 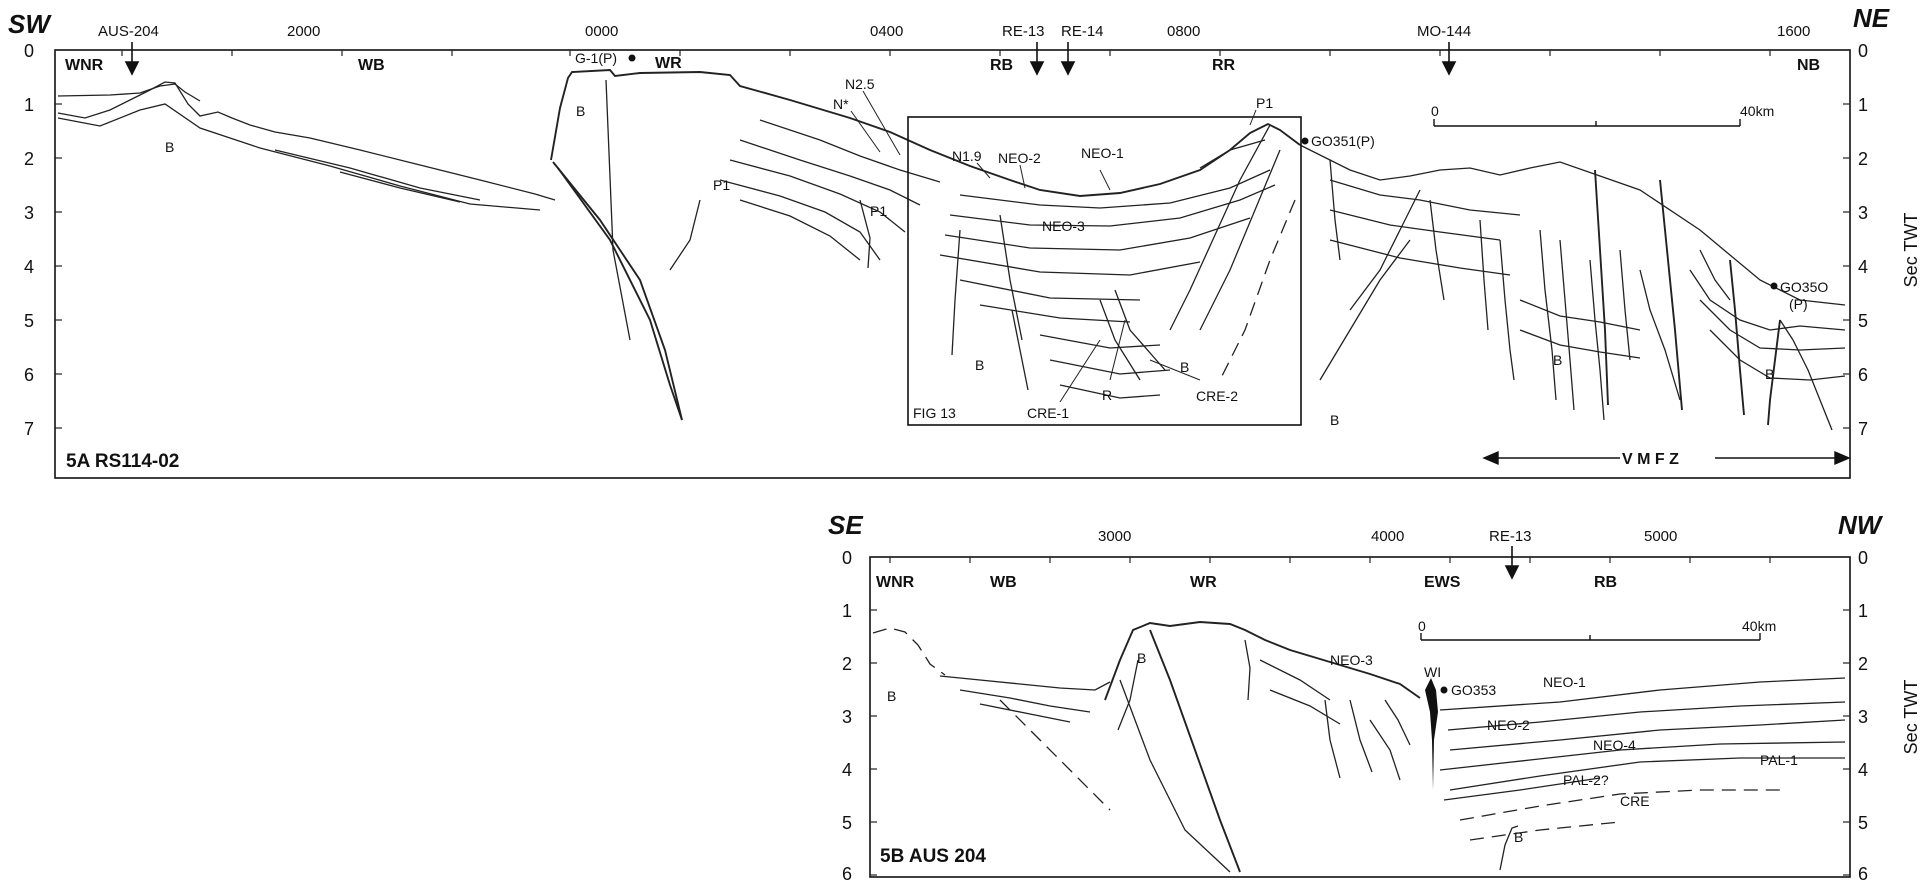 I want to click on panel-a-scale-end: 40km, so click(x=1757, y=111).